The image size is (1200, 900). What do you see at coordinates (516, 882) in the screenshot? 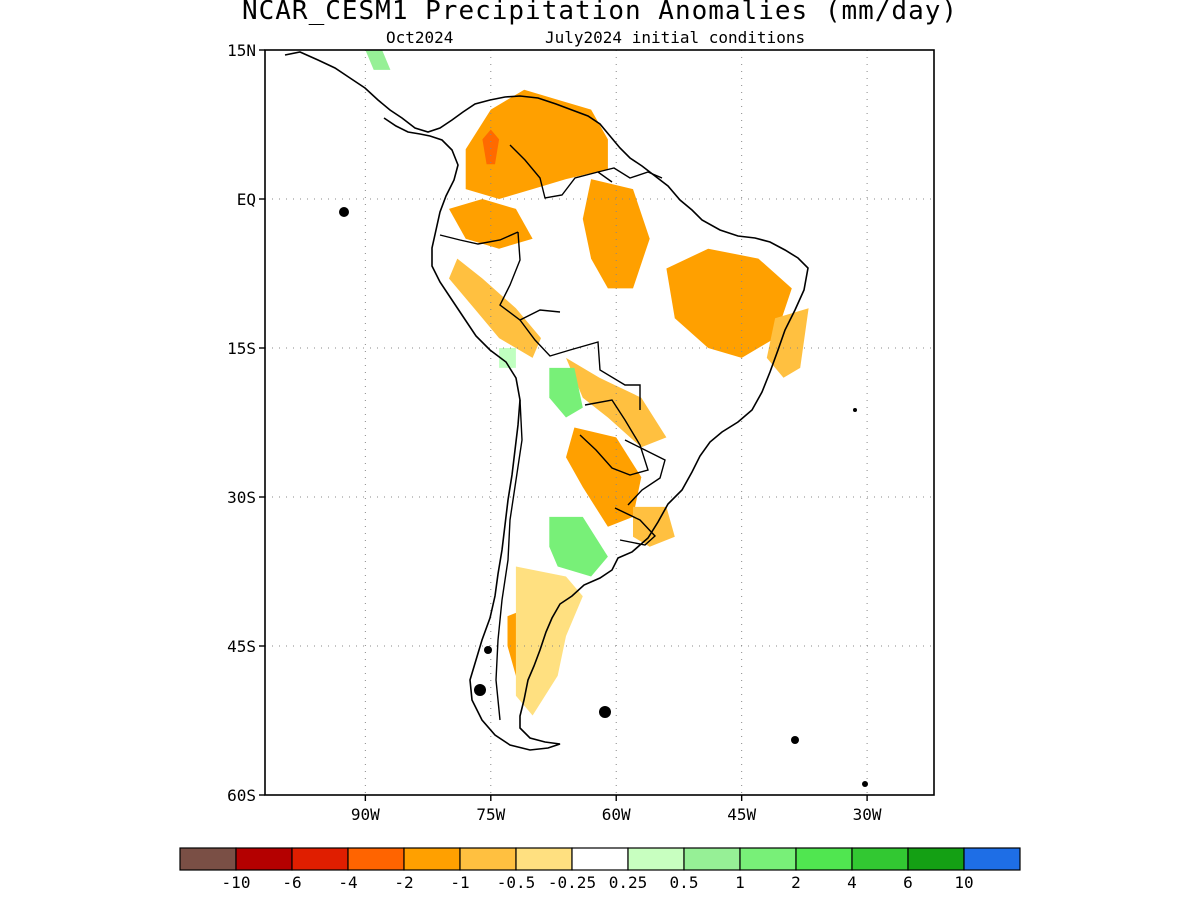
I see `legend-label: -0.5` at bounding box center [516, 882].